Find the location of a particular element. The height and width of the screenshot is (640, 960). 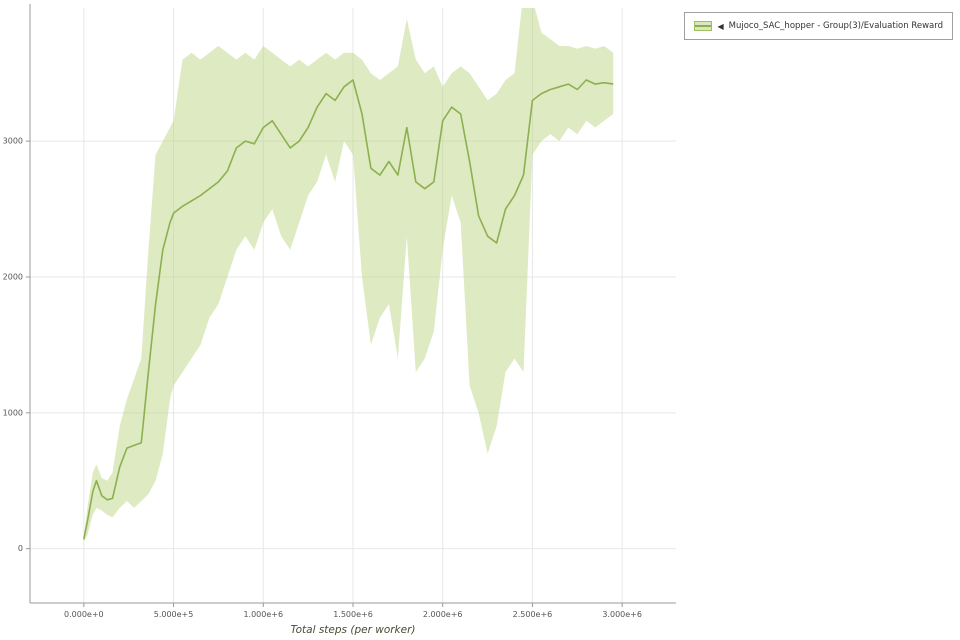

x-tick-label: 3.000e+6 is located at coordinates (622, 614).